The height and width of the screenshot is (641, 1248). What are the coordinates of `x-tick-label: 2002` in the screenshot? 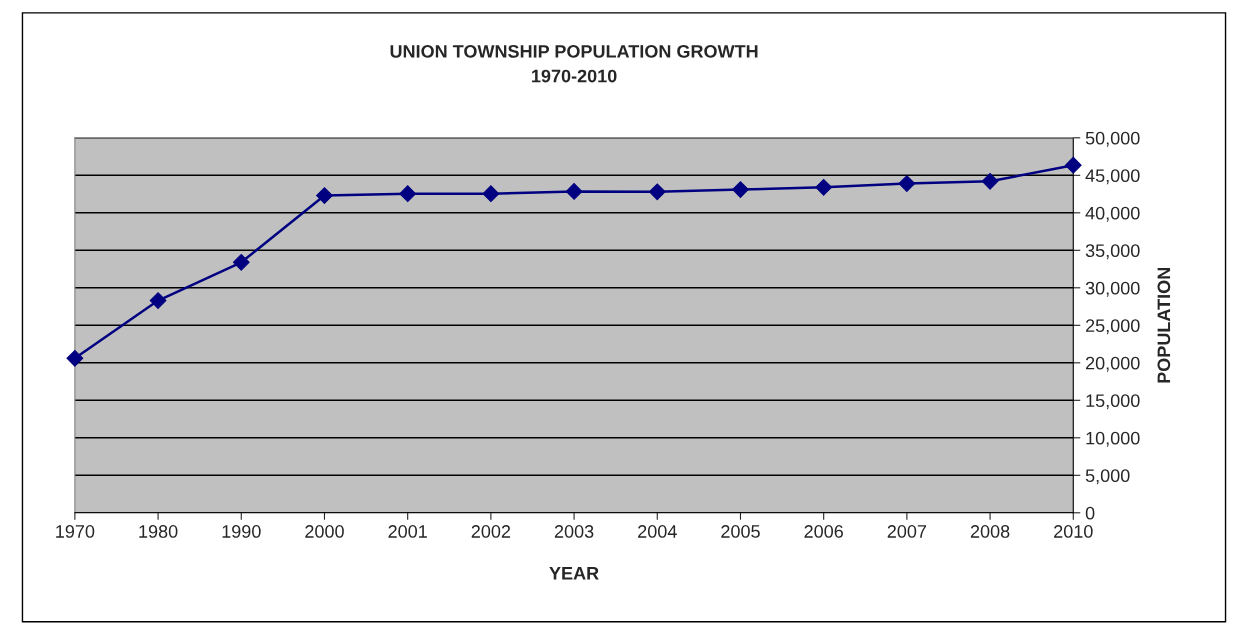 It's located at (491, 531).